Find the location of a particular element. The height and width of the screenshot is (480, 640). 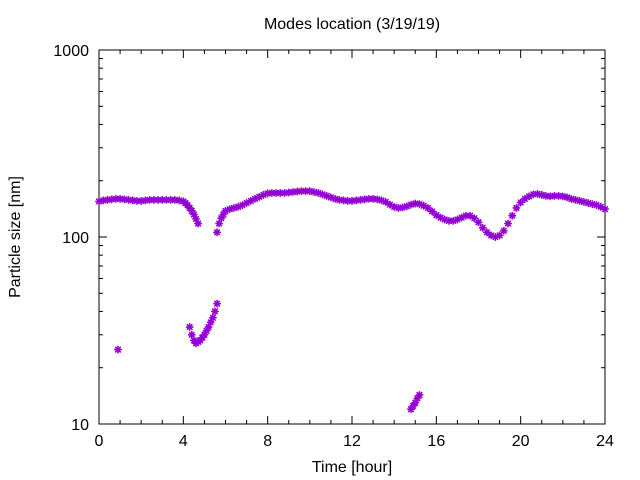

y-tick-labels: 10 100 1000 is located at coordinates (71, 238).